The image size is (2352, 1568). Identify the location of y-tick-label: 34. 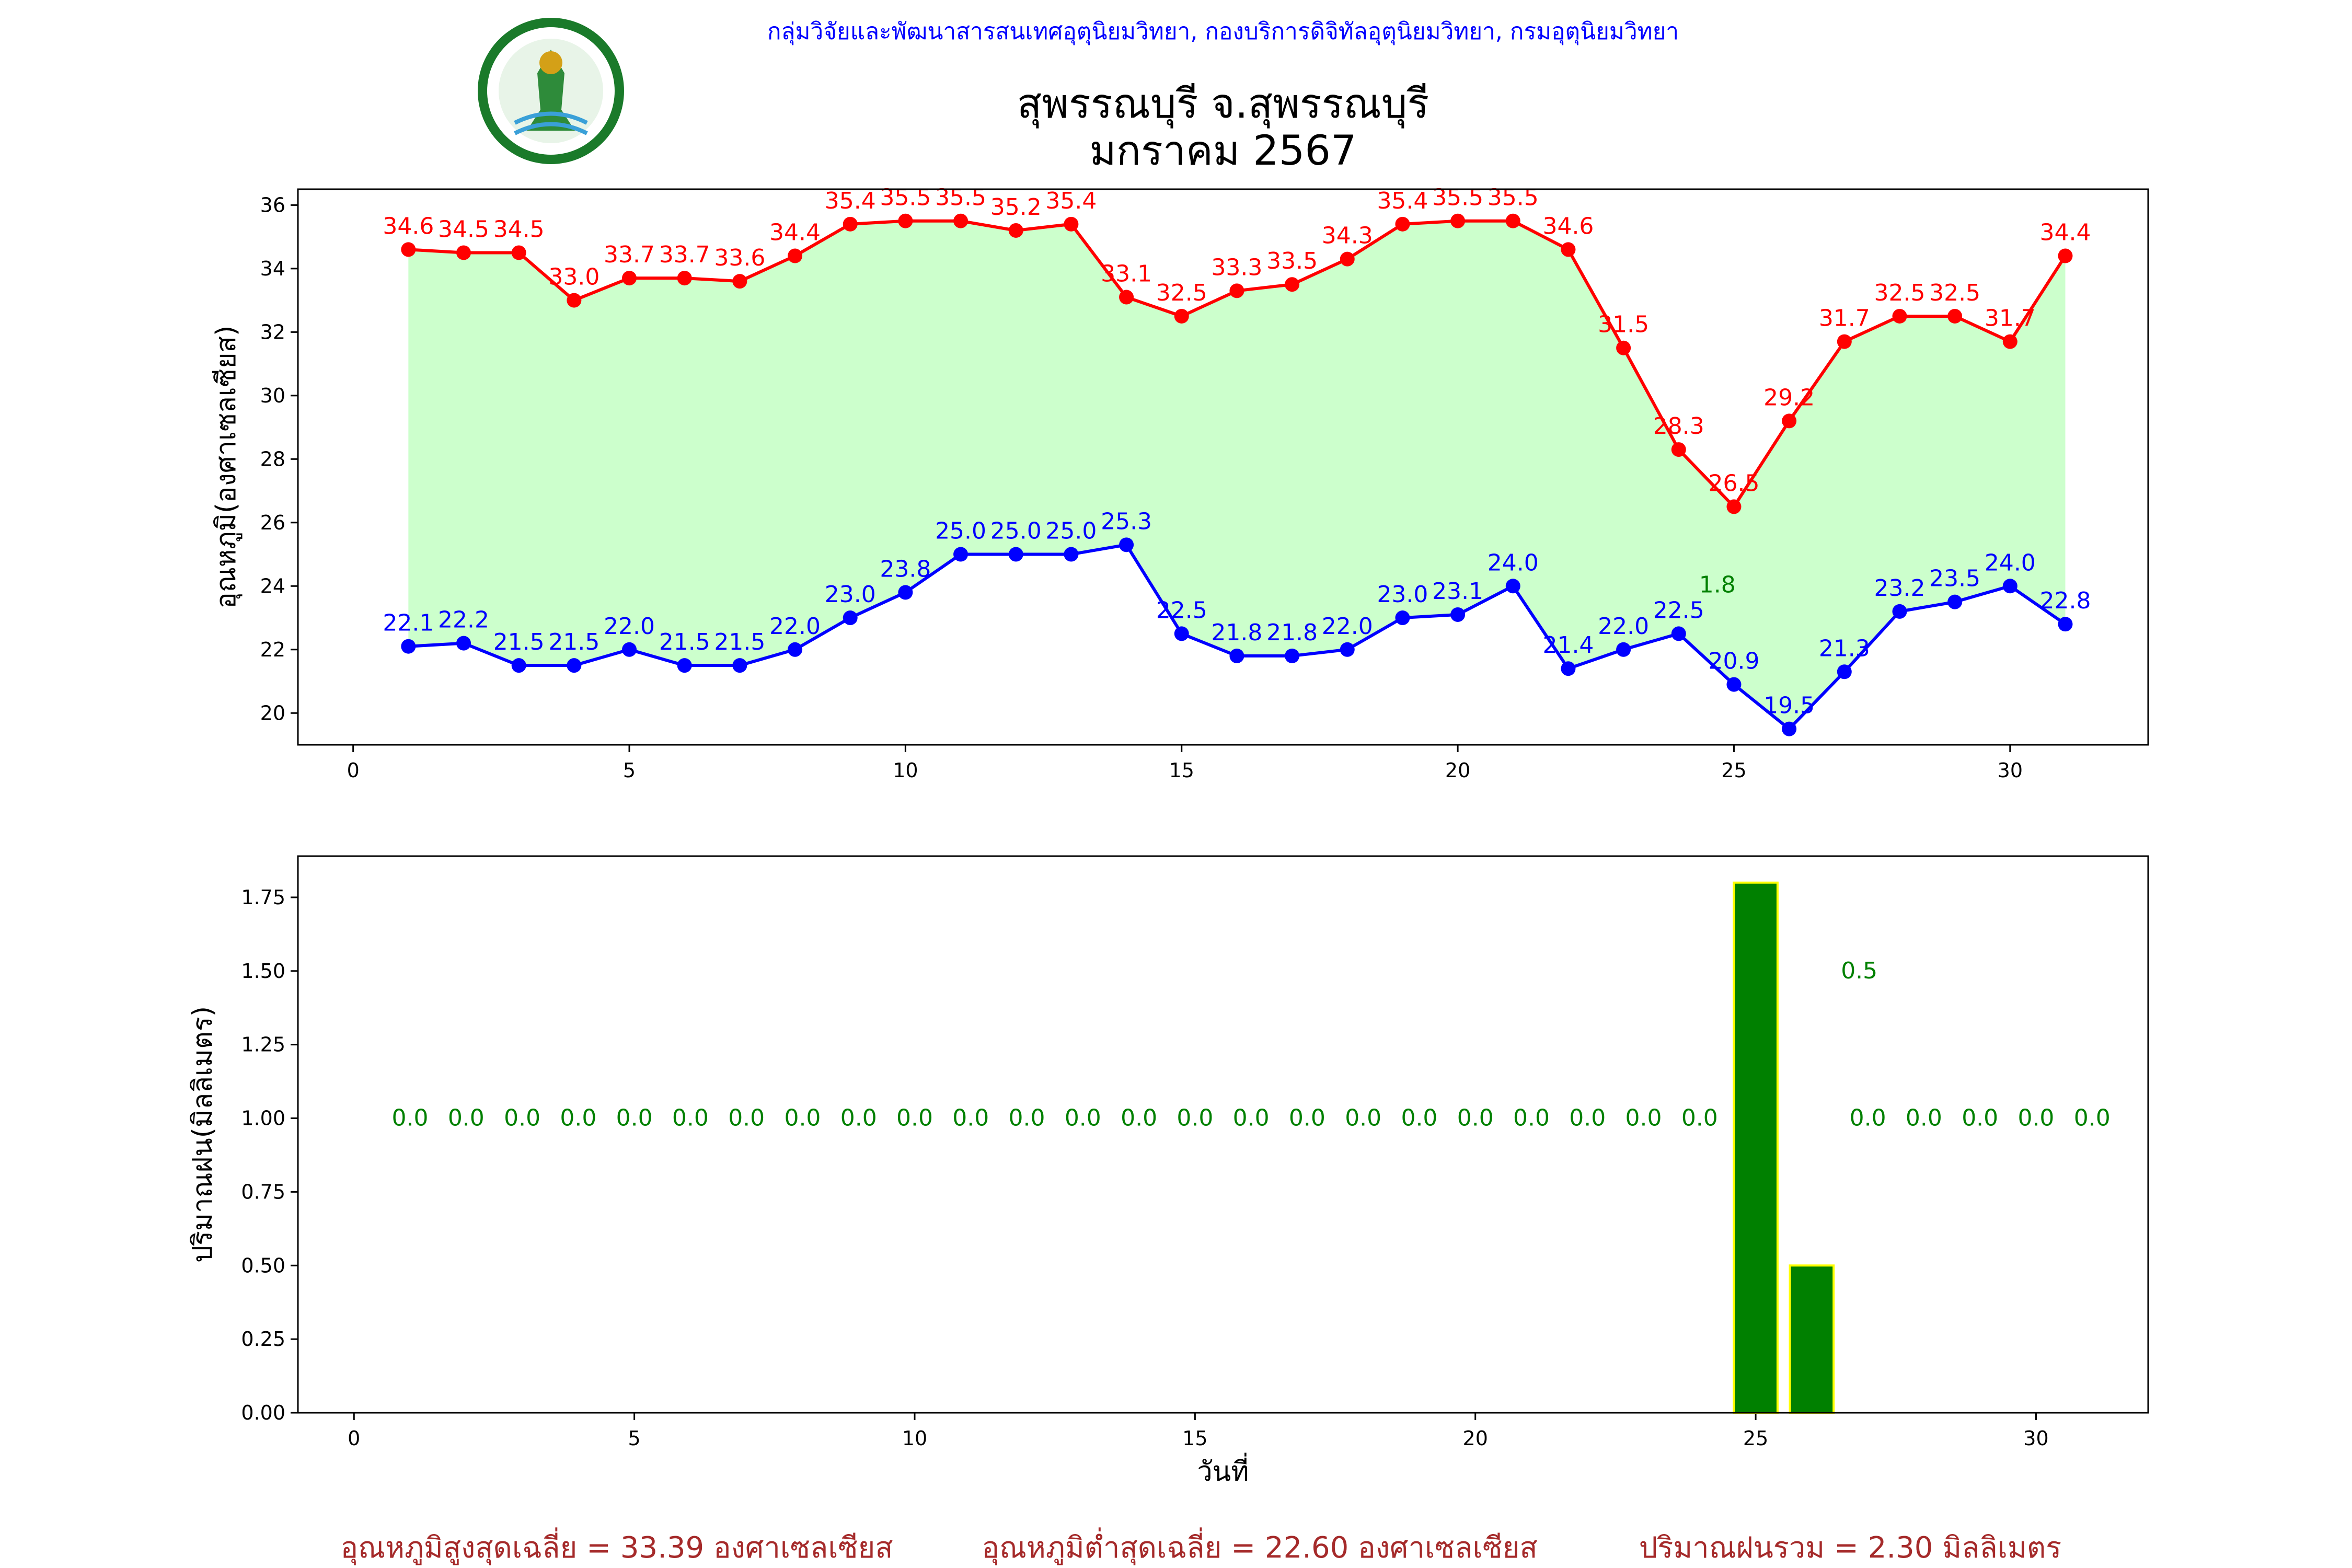
(272, 268).